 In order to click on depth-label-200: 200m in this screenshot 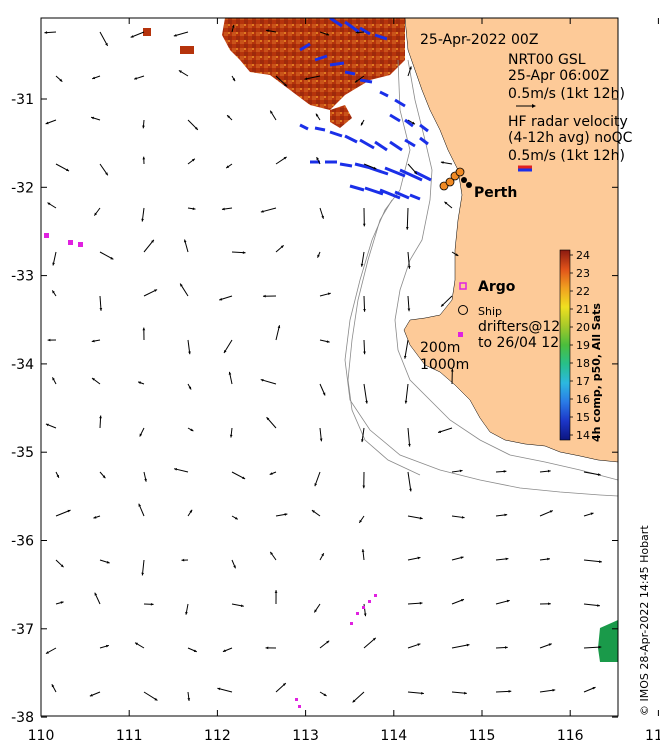, I will do `click(440, 348)`.